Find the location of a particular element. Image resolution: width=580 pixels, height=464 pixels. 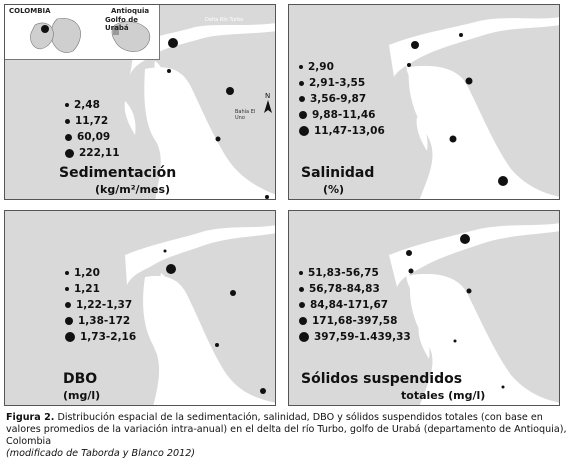

legend-item: 11,72 is located at coordinates (92, 121).